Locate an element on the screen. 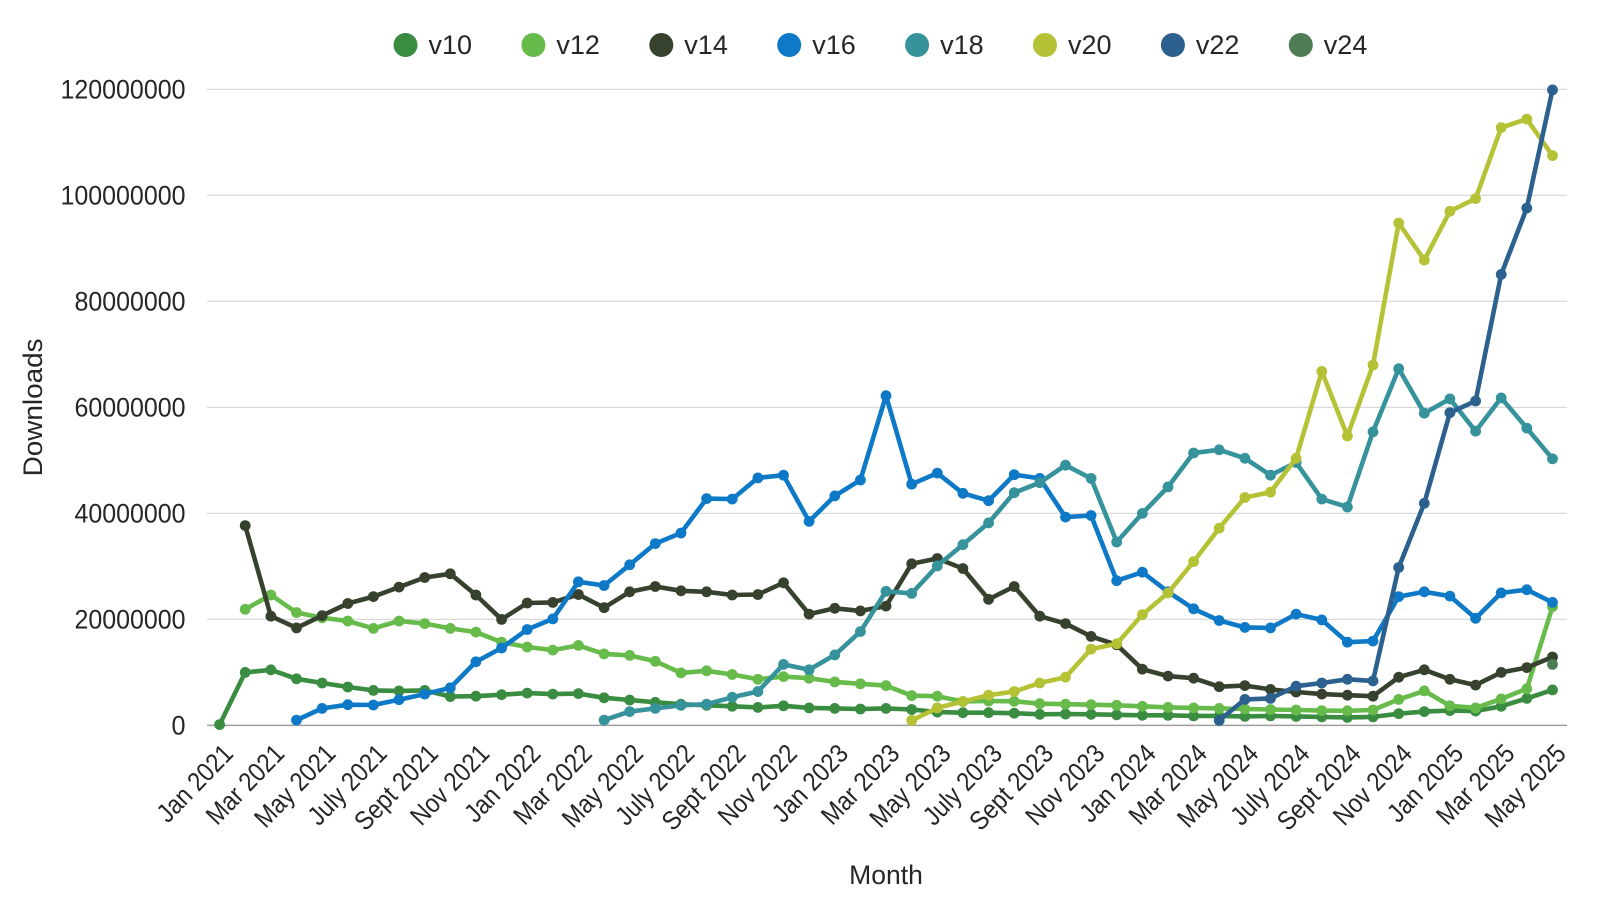 The height and width of the screenshot is (900, 1600). svg-text: 80000000 is located at coordinates (130, 301).